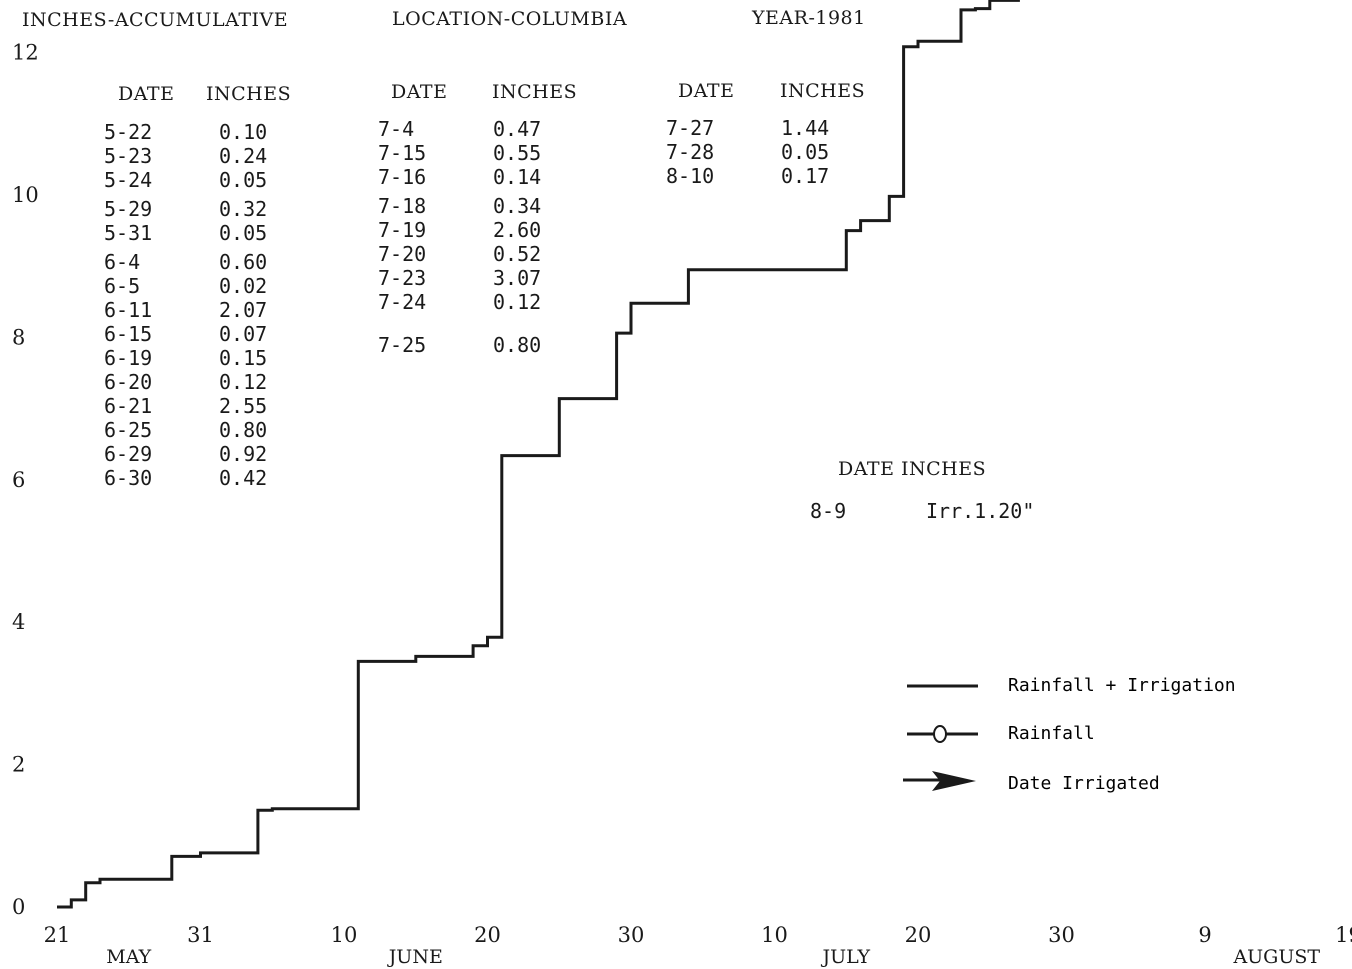 Image resolution: width=1352 pixels, height=969 pixels. I want to click on table-cell-date: 6-20, so click(161, 382).